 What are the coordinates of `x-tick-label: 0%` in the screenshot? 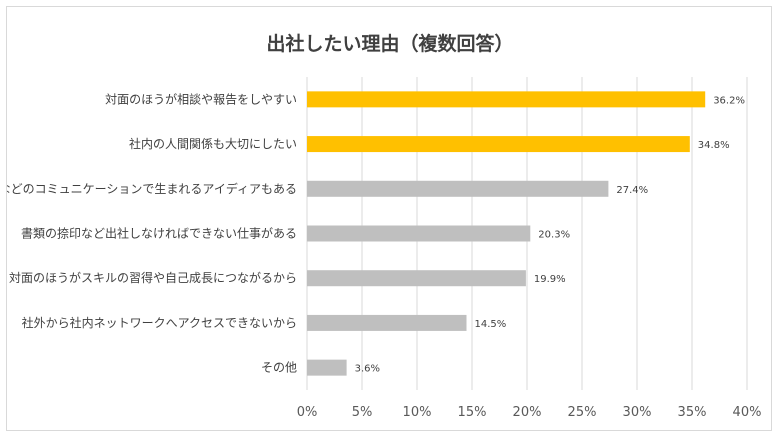 It's located at (307, 412).